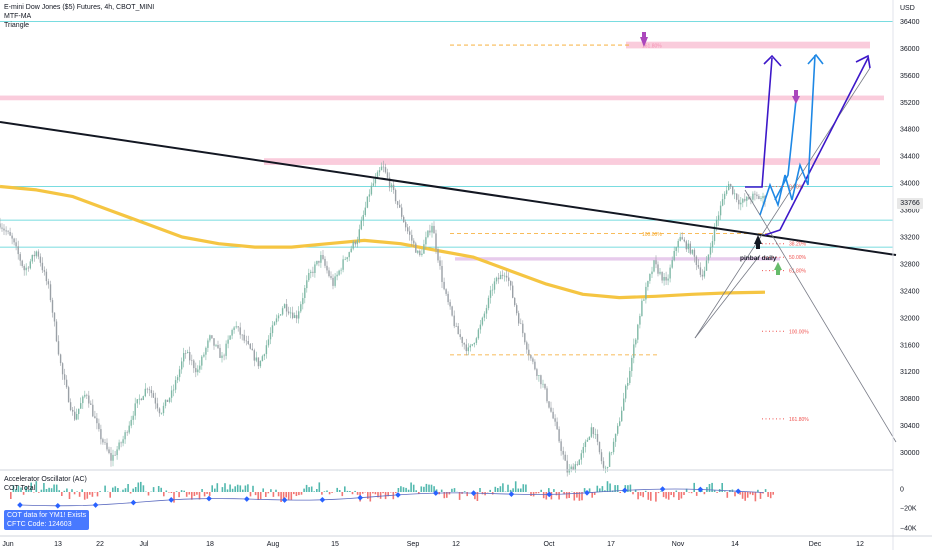  Describe the element at coordinates (17, 25) in the screenshot. I see `indicator-triangle: Triangle` at that location.